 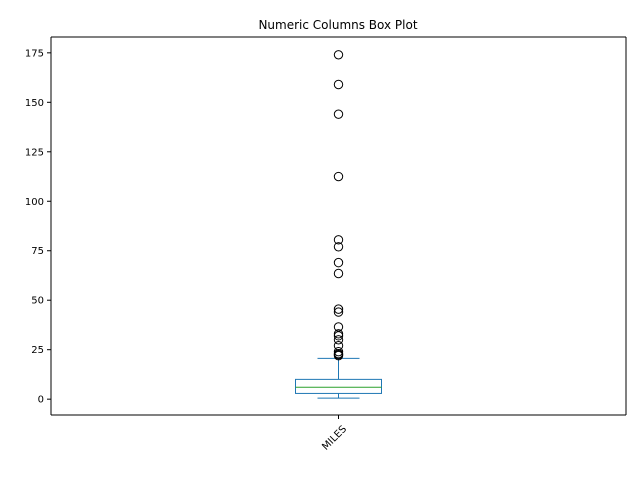 What do you see at coordinates (337, 25) in the screenshot?
I see `chart-title: Numeric Columns Box Plot` at bounding box center [337, 25].